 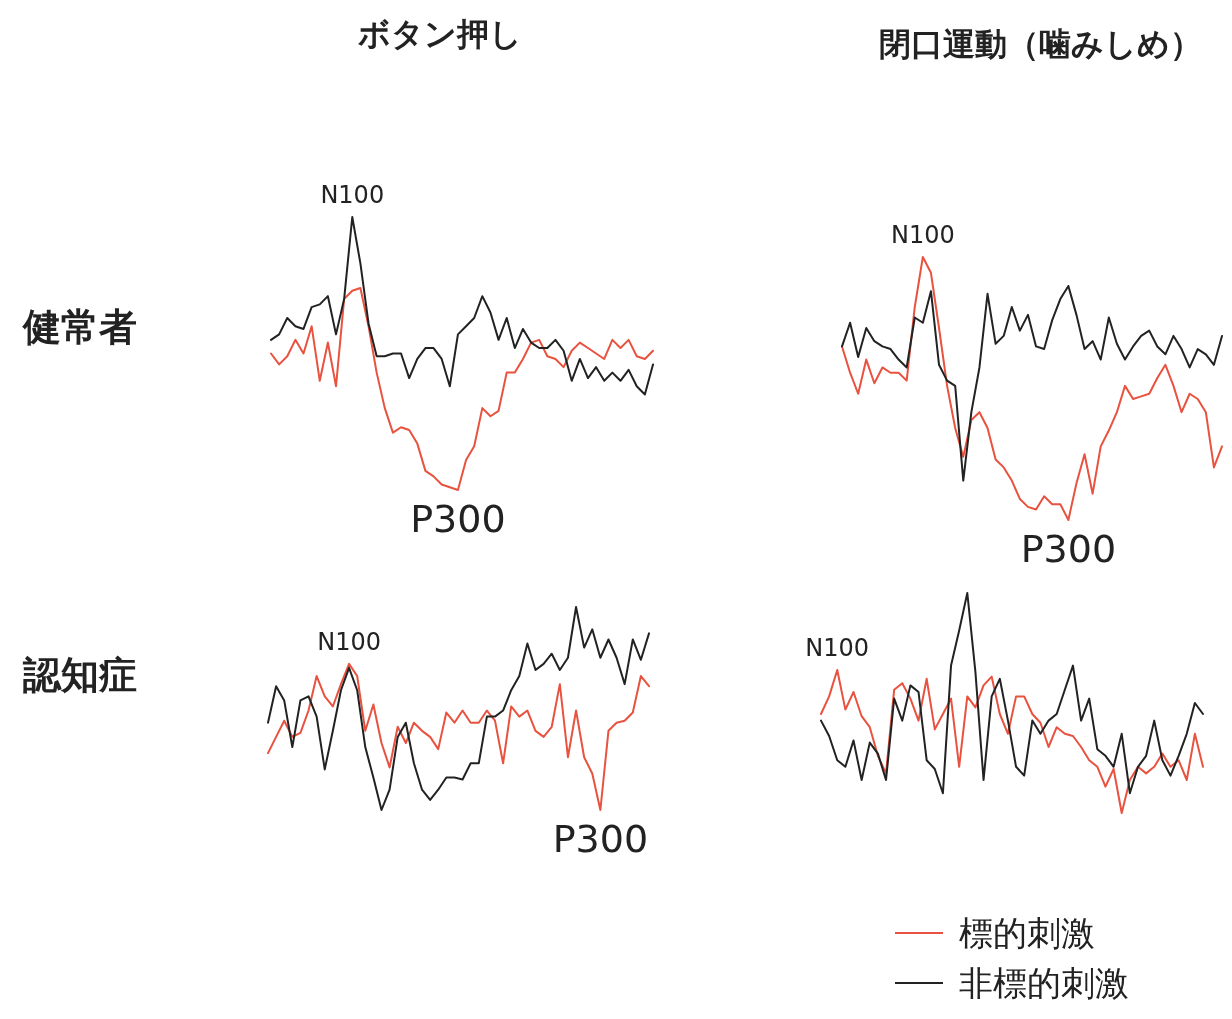 I want to click on chart-title: 閉口運動（噛みしめ）, so click(x=1040, y=44).